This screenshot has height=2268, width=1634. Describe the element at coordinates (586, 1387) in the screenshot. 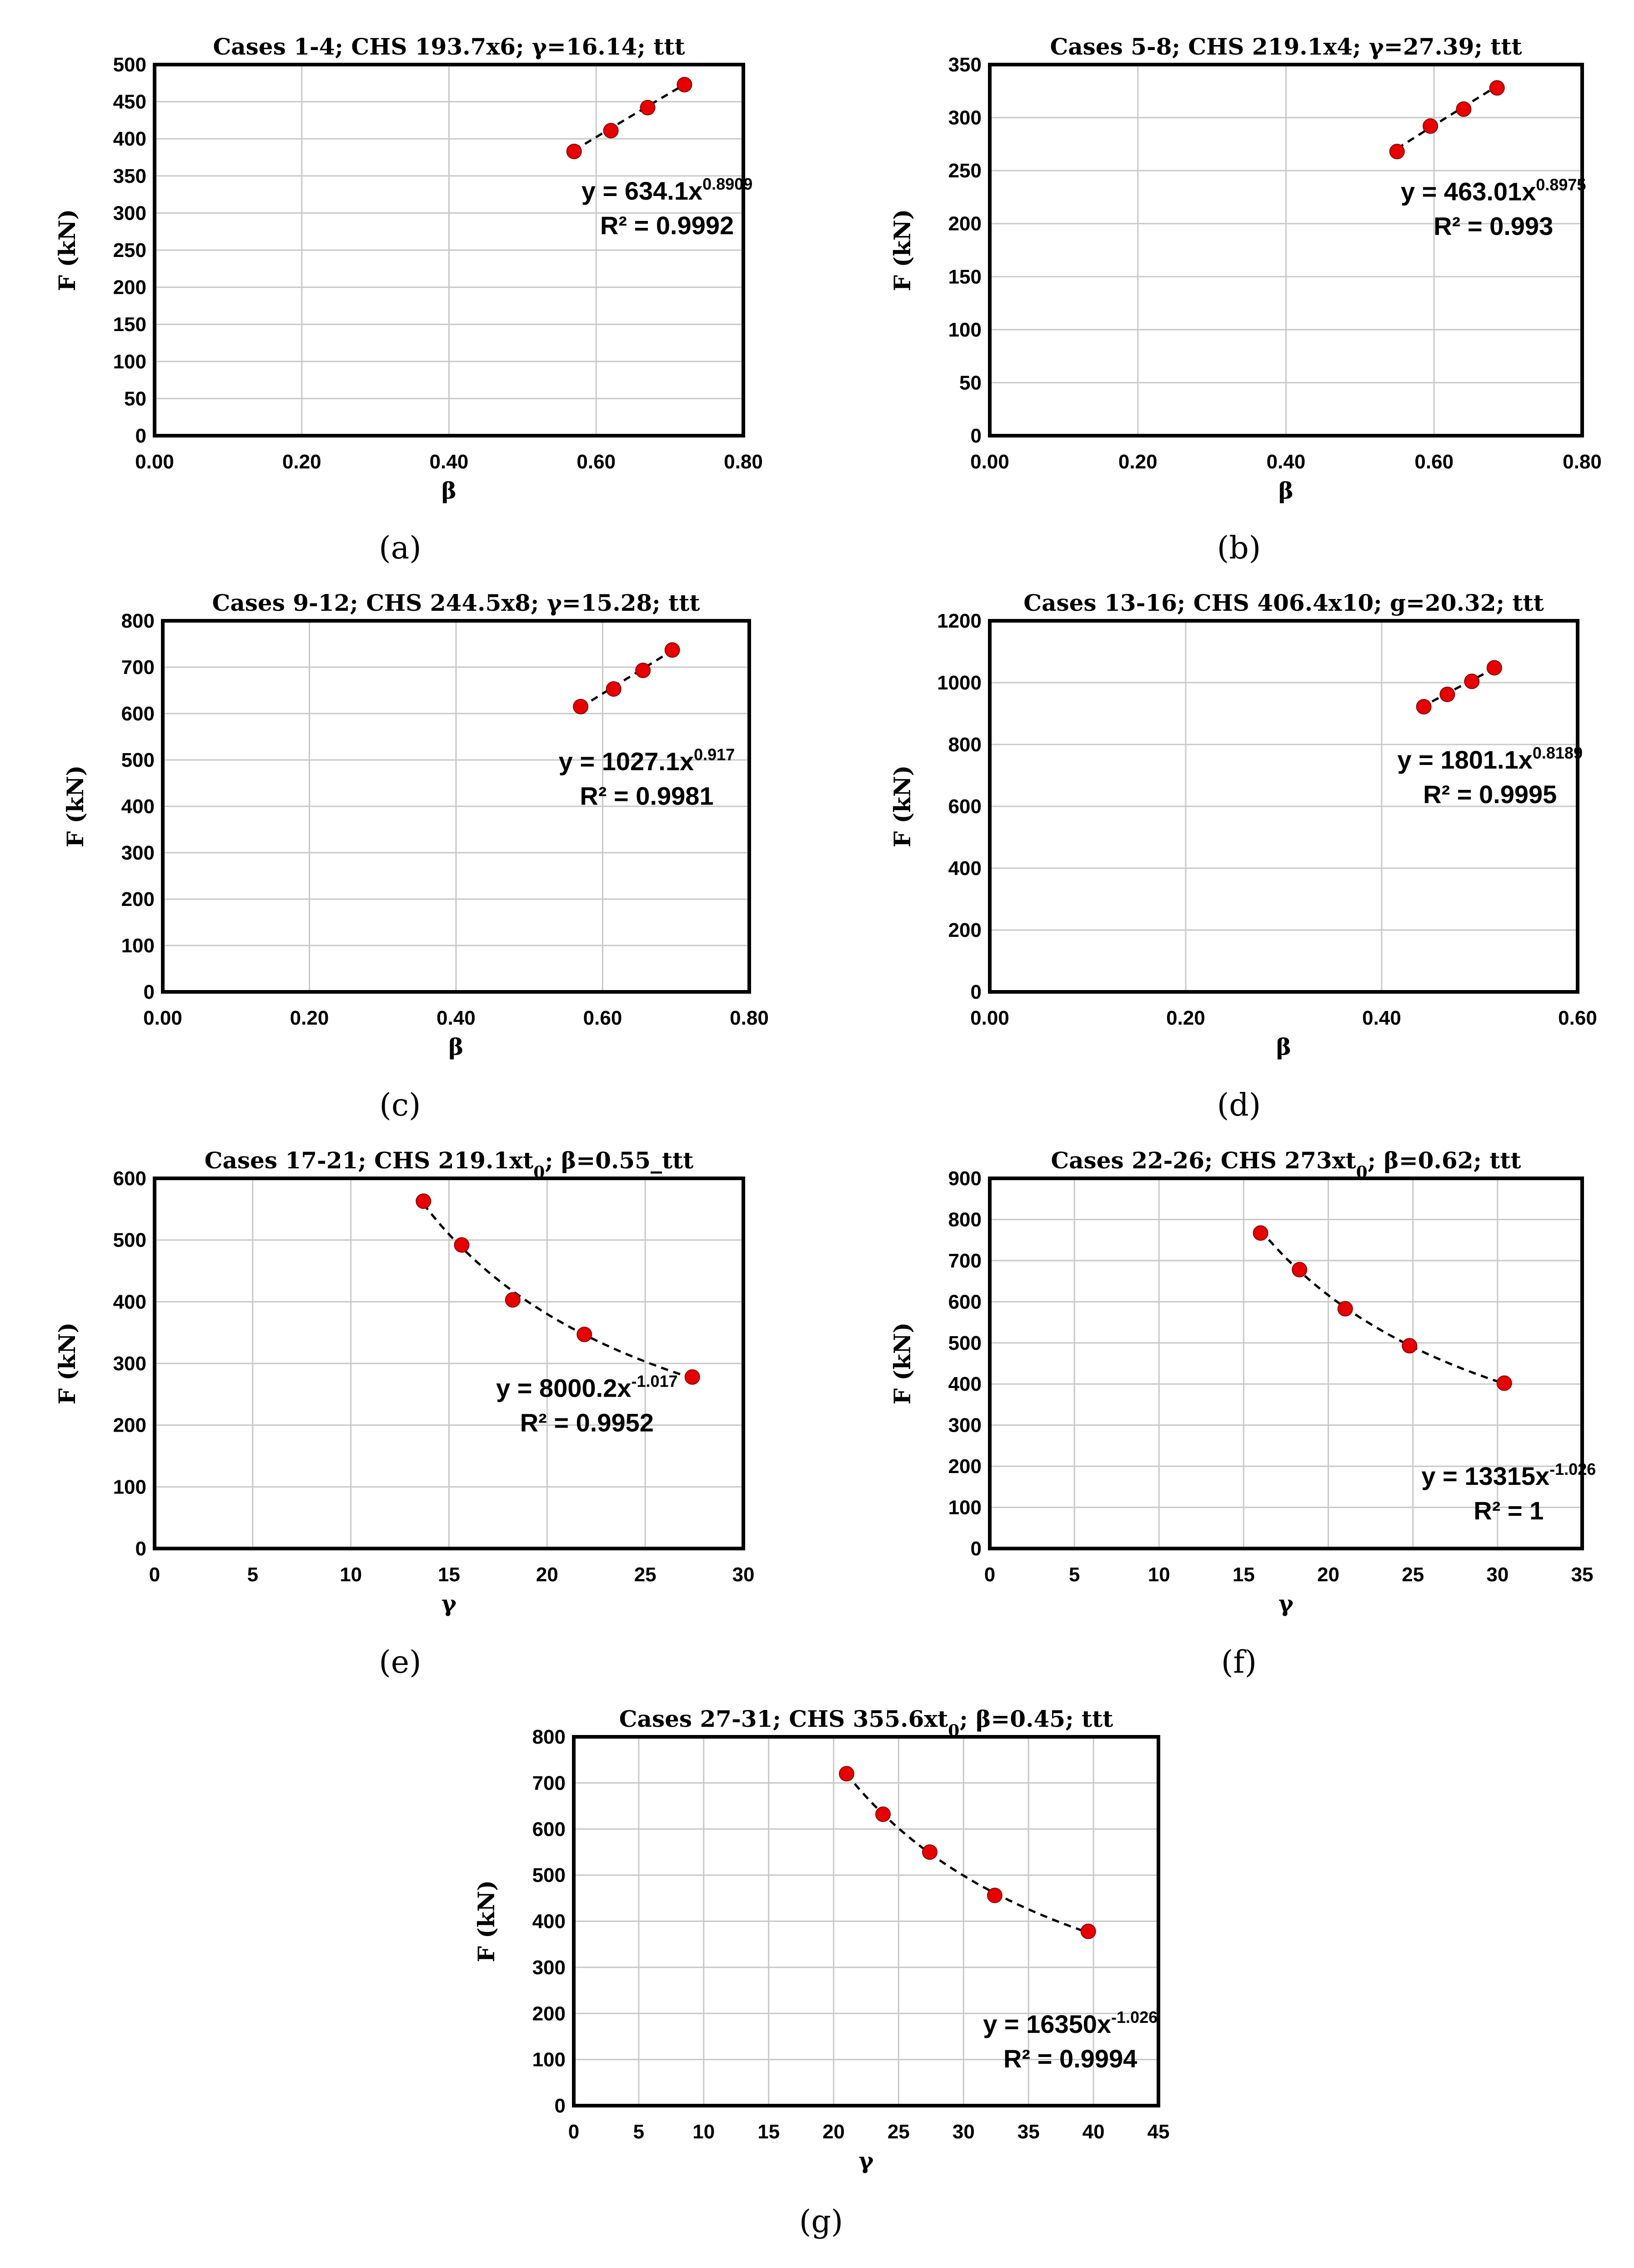

I see `trend-equation: y = 8000.2x-1.017` at that location.